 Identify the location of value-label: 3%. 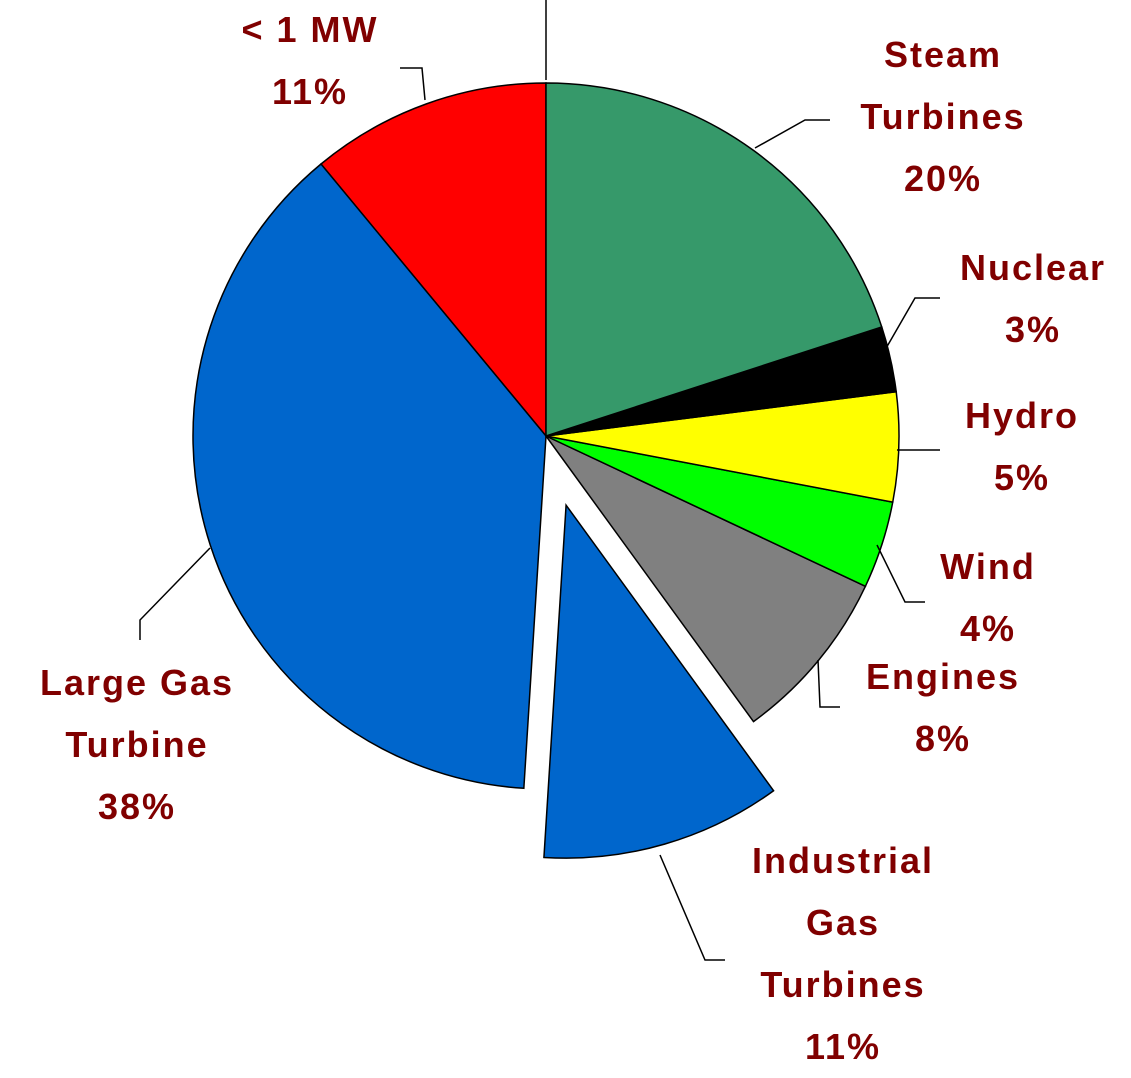
(1033, 329).